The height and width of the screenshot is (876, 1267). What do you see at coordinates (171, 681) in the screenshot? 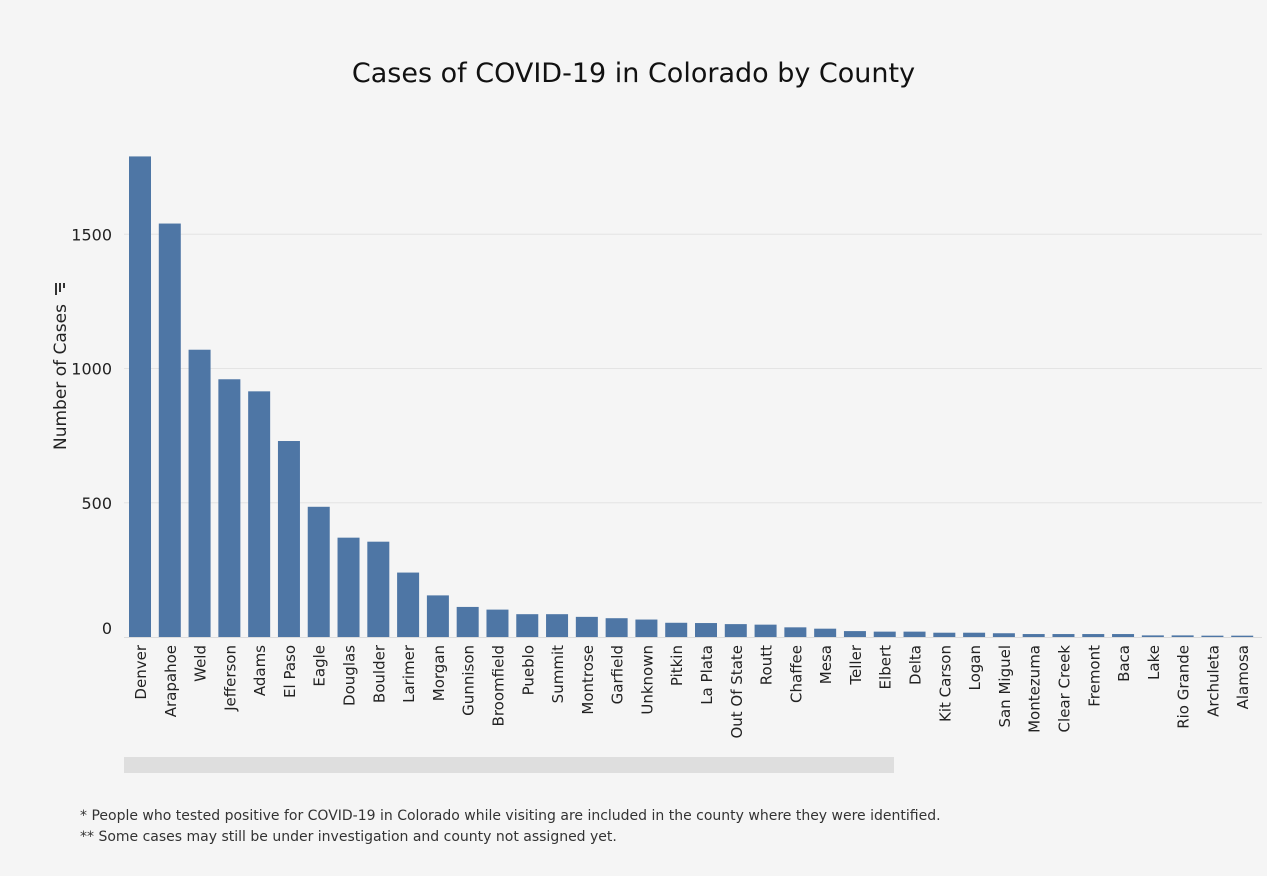
I see `x-tick-label: Arapahoe` at bounding box center [171, 681].